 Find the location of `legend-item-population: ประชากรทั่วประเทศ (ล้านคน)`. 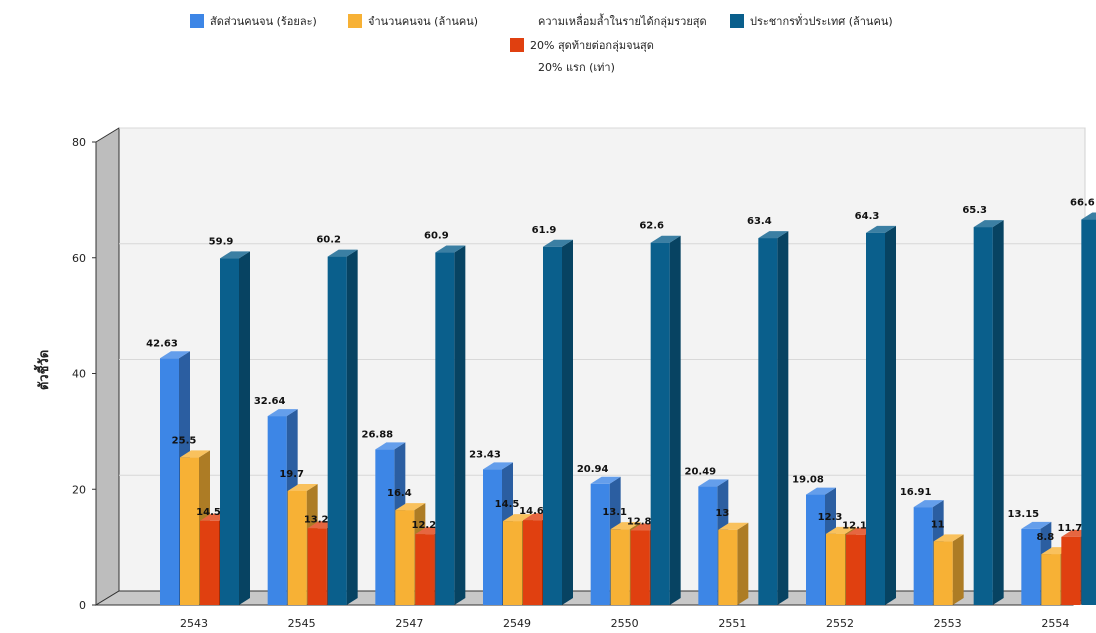

legend-item-population: ประชากรทั่วประเทศ (ล้านคน) is located at coordinates (811, 21).